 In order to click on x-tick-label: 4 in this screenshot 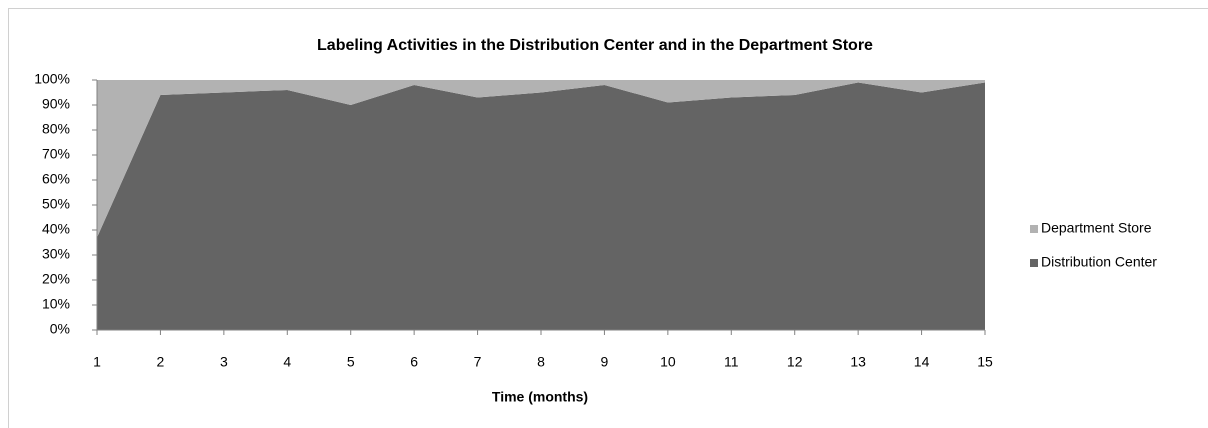, I will do `click(287, 362)`.